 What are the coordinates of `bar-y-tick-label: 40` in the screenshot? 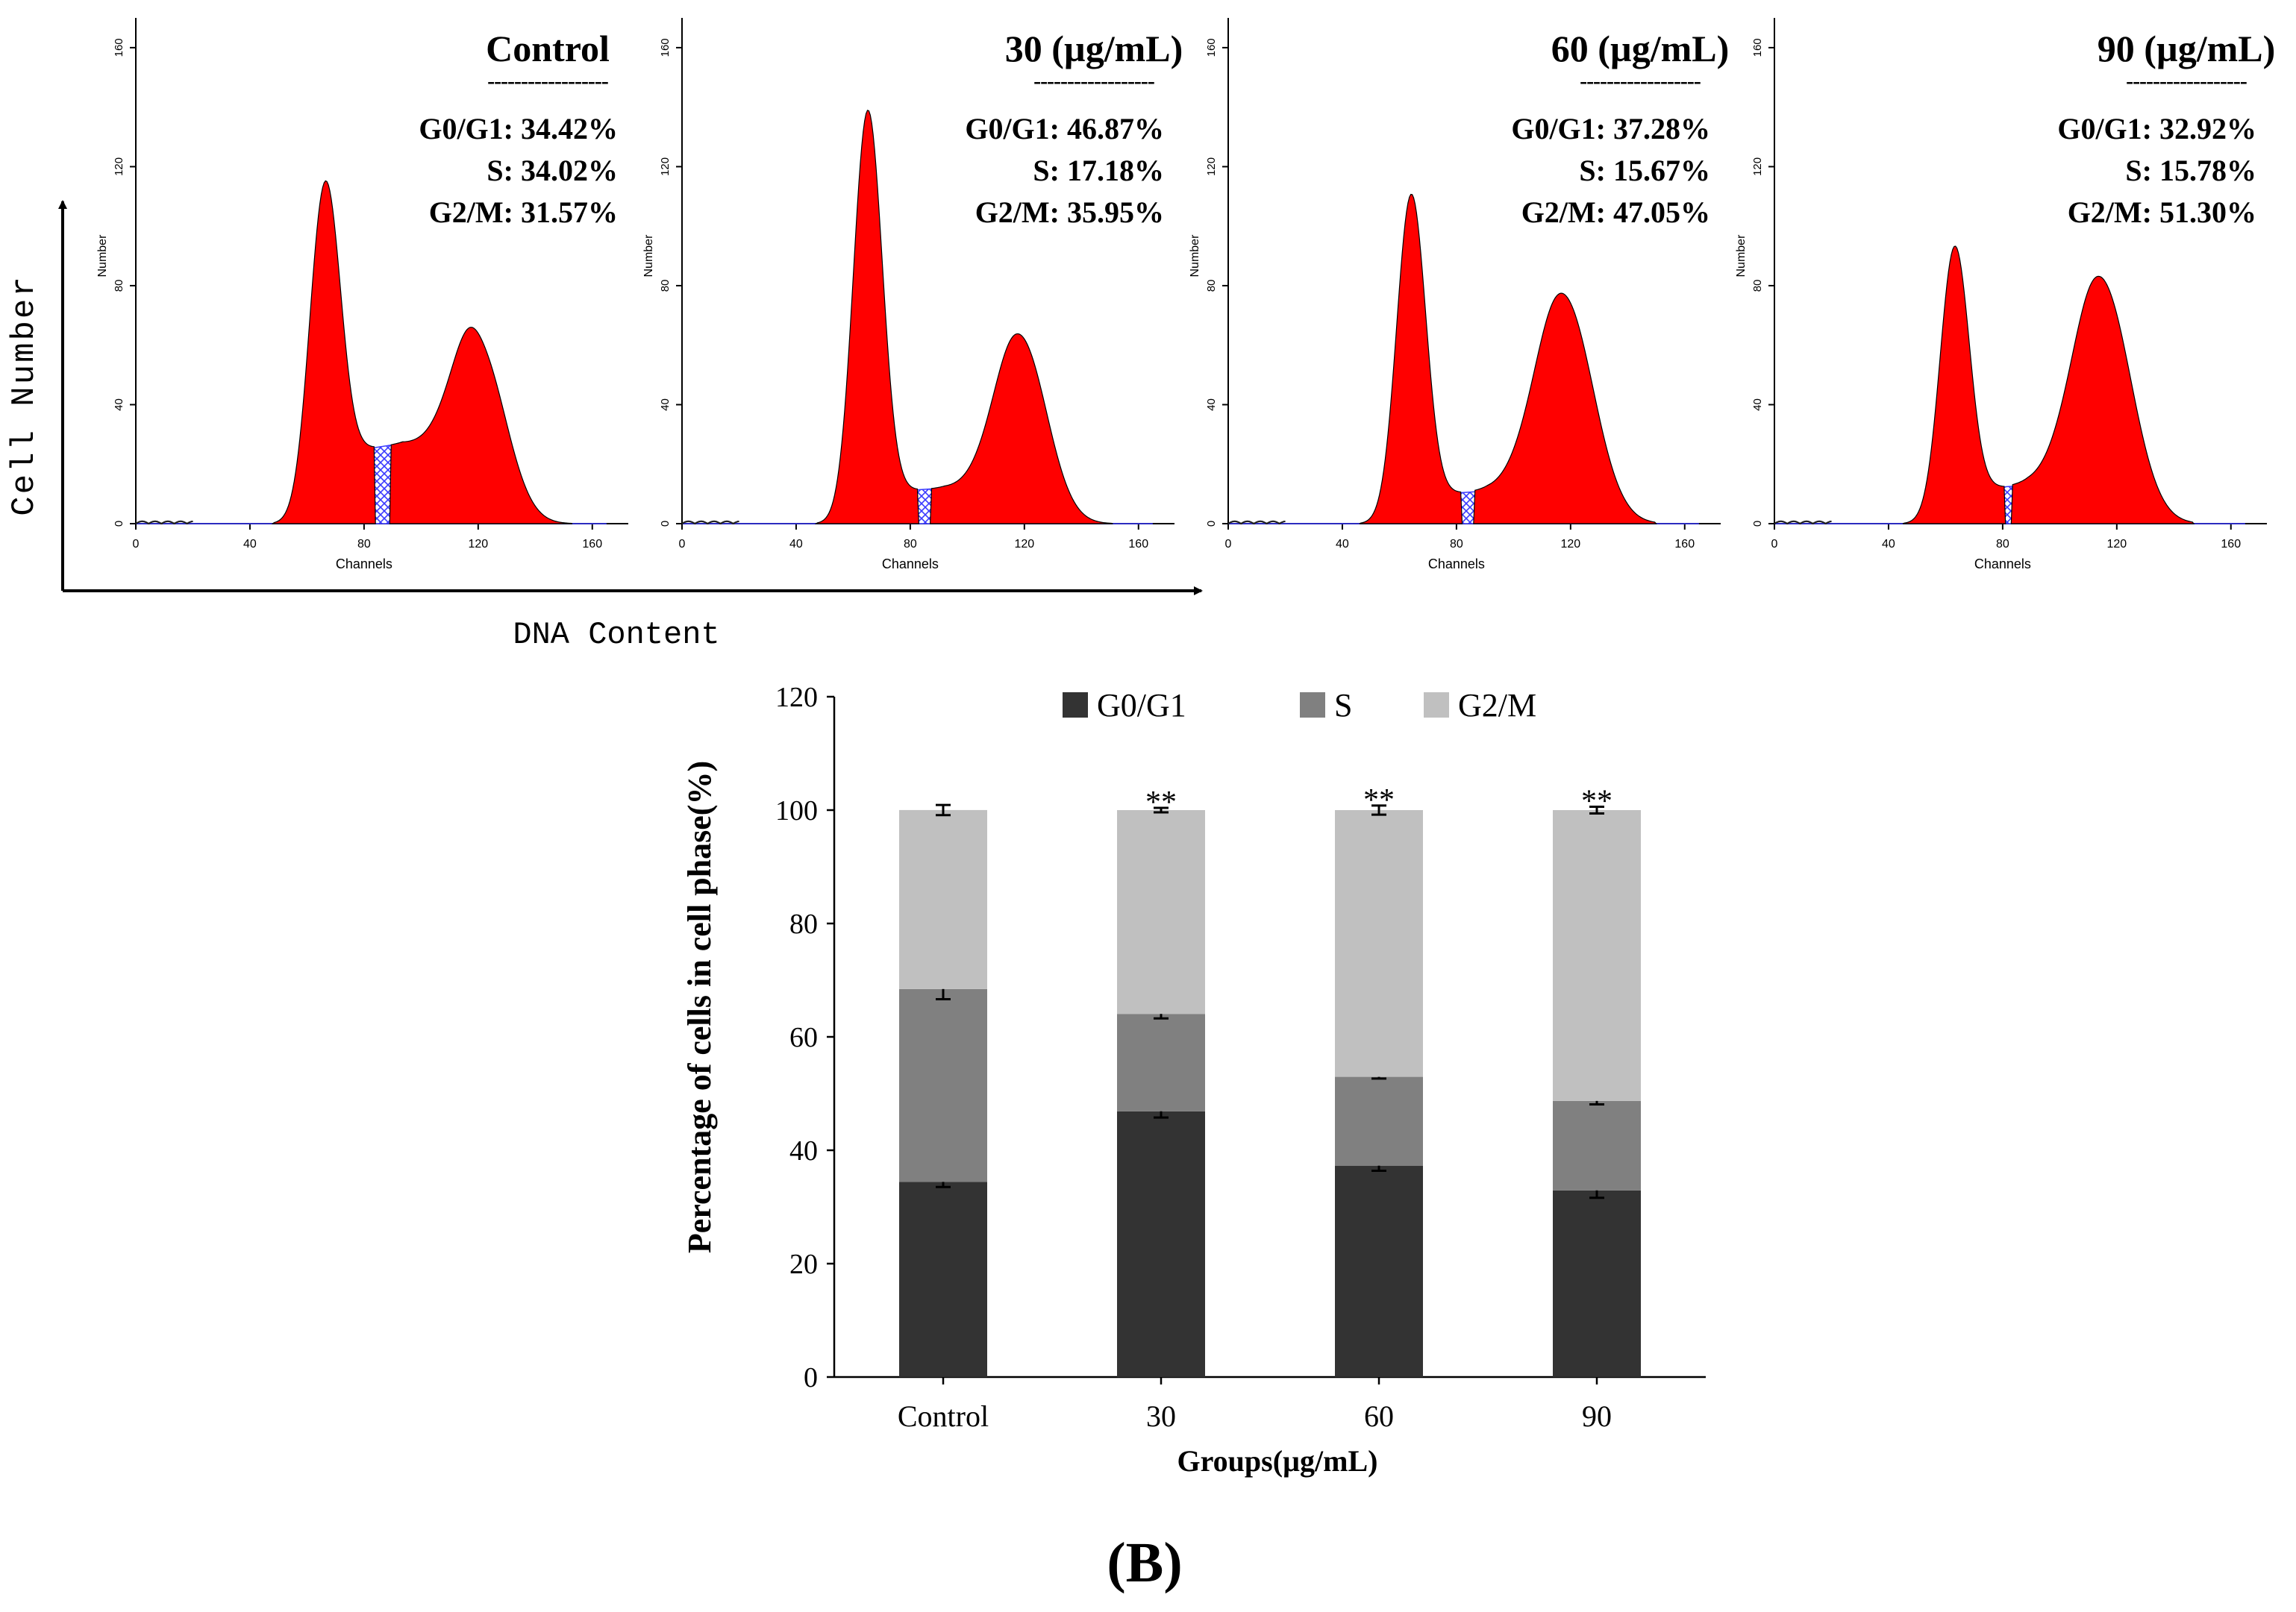 It's located at (804, 1151).